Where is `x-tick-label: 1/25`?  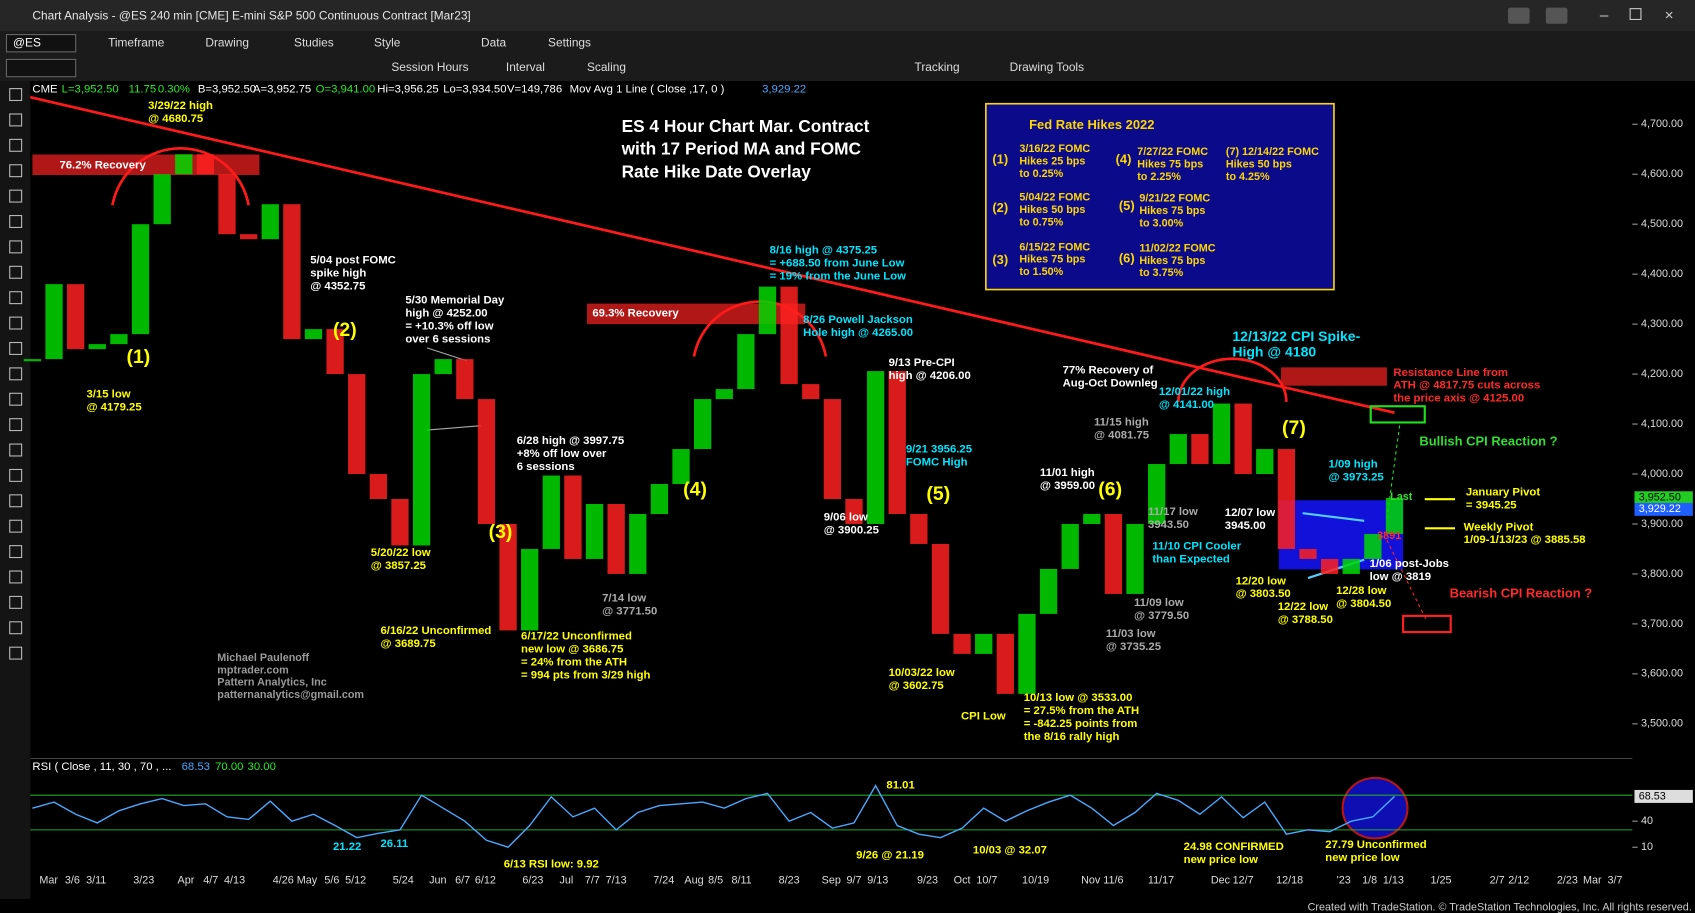
x-tick-label: 1/25 is located at coordinates (1440, 880).